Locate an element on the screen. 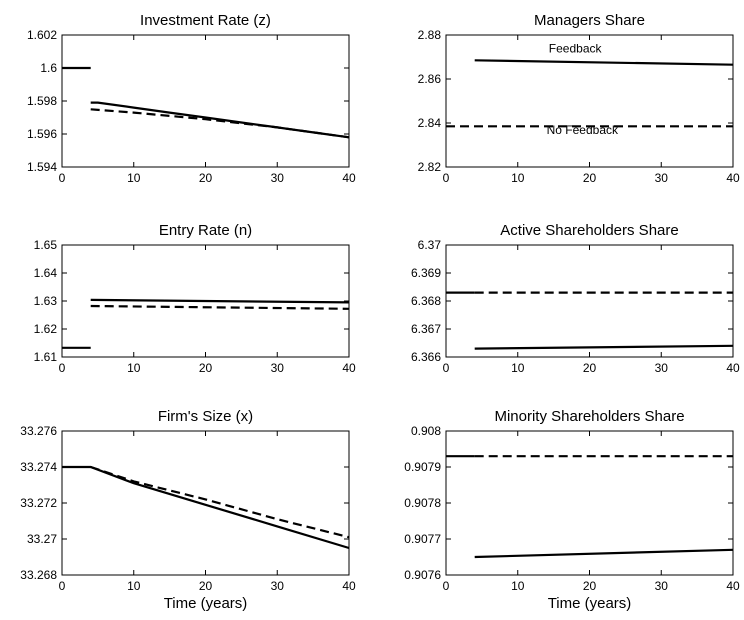 The image size is (744, 620). chart-title: Entry Rate (n) is located at coordinates (205, 230).